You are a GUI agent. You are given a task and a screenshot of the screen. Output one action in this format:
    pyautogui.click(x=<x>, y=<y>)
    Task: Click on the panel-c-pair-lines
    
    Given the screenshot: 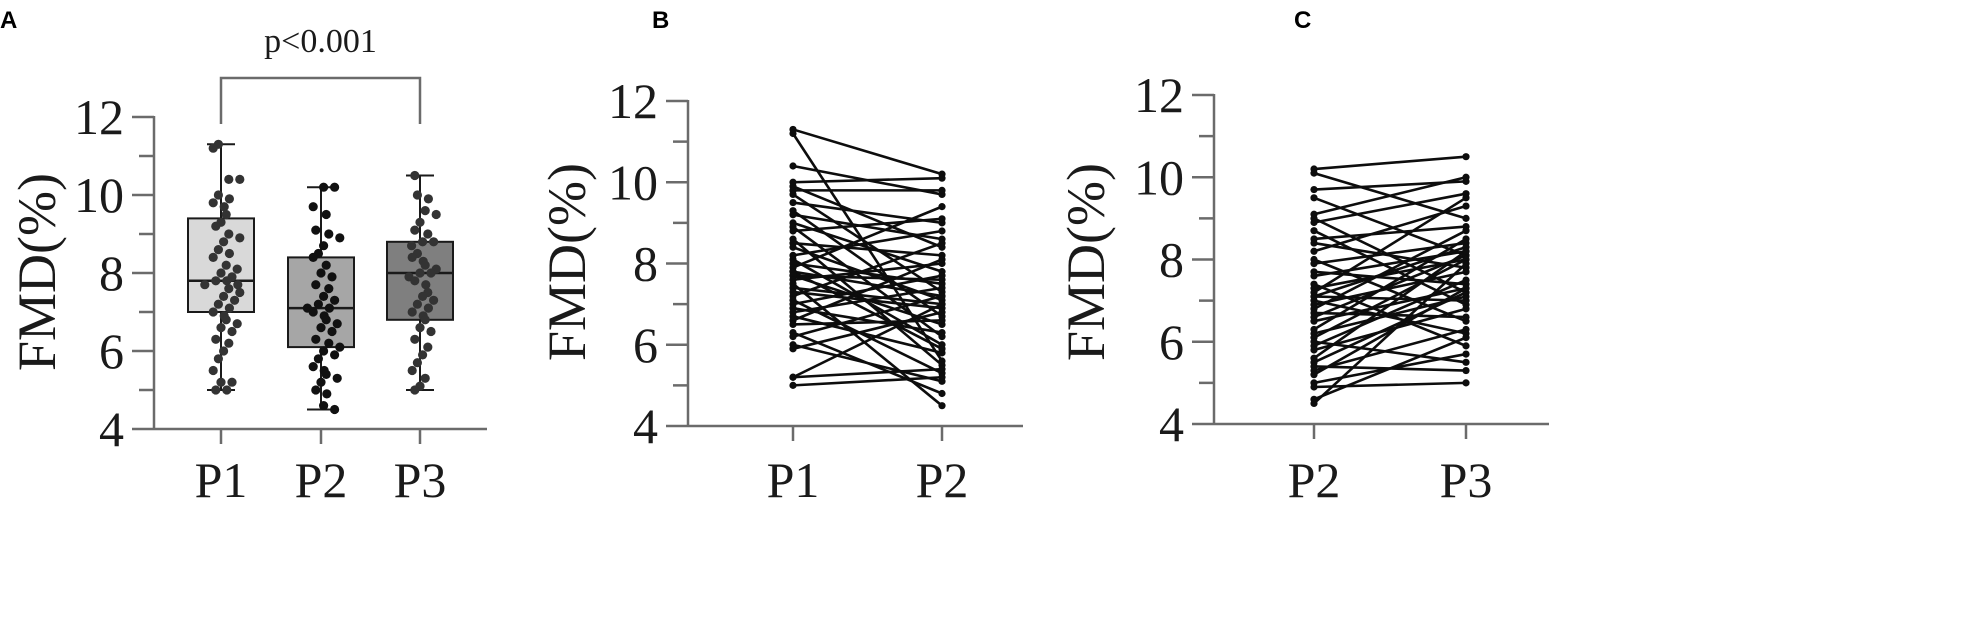 What is the action you would take?
    pyautogui.click(x=1390, y=280)
    